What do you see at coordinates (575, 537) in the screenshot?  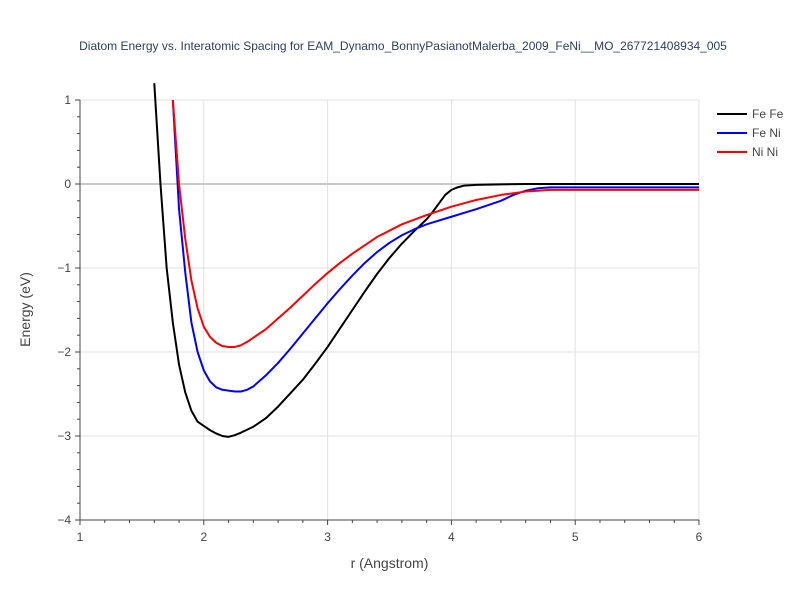 I see `x-tick-label: 5` at bounding box center [575, 537].